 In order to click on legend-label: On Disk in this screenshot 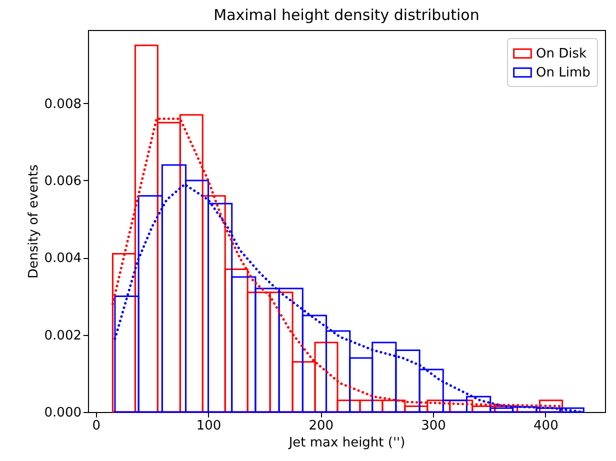, I will do `click(561, 54)`.